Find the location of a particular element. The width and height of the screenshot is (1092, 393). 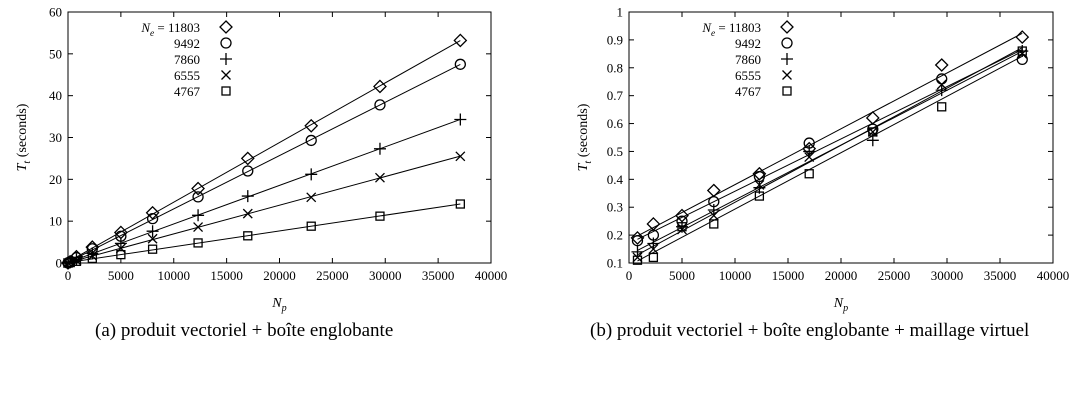

y-tick-label: 60 is located at coordinates (55, 12).